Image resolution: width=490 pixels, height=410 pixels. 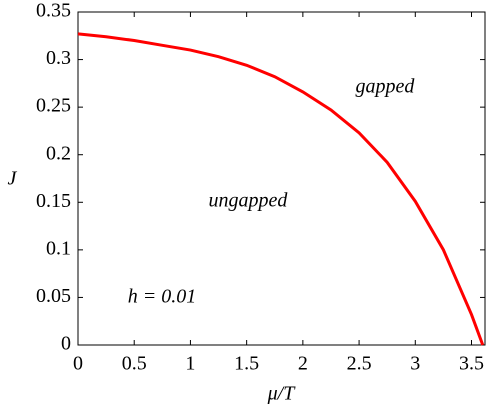 I want to click on annotation: gapped, so click(x=386, y=87).